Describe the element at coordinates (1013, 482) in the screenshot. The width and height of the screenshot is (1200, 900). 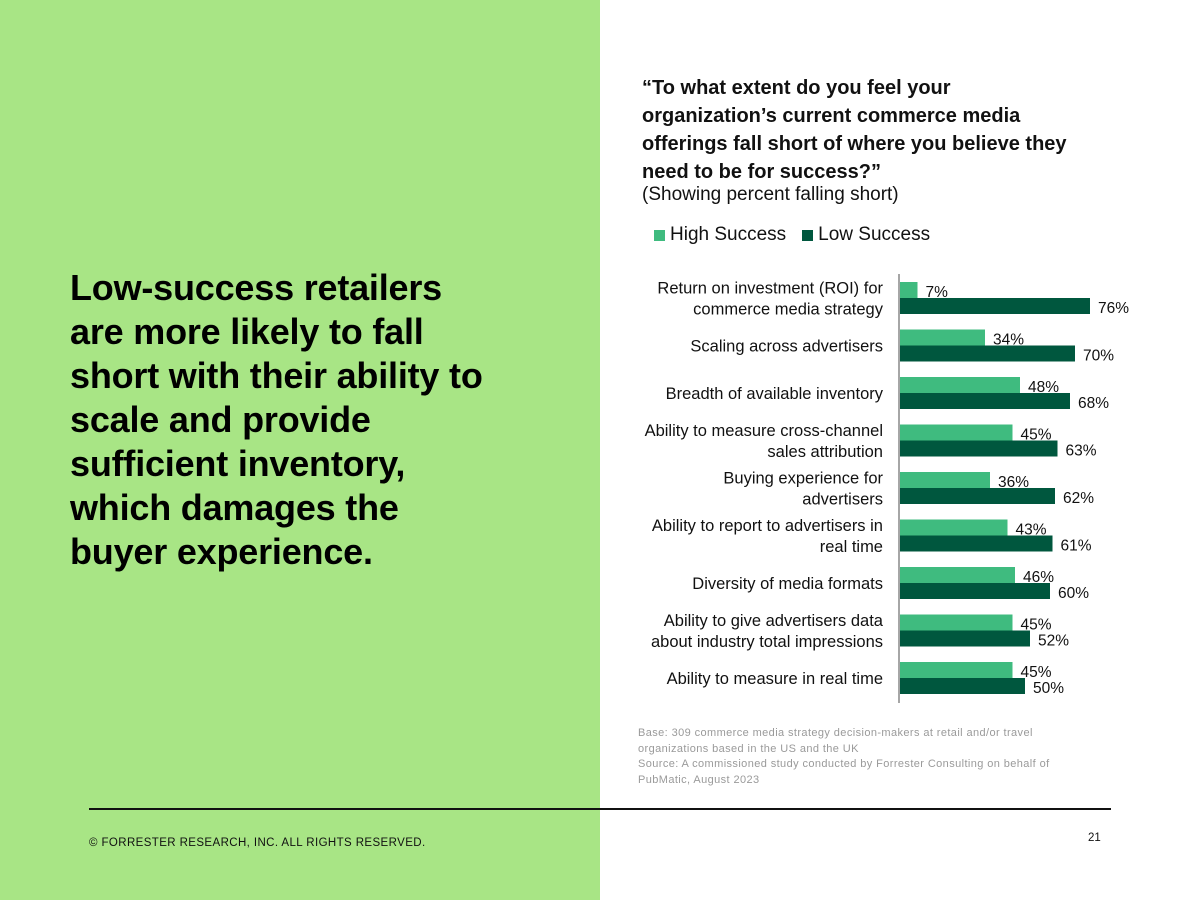
I see `data-label-high-success: 36%` at that location.